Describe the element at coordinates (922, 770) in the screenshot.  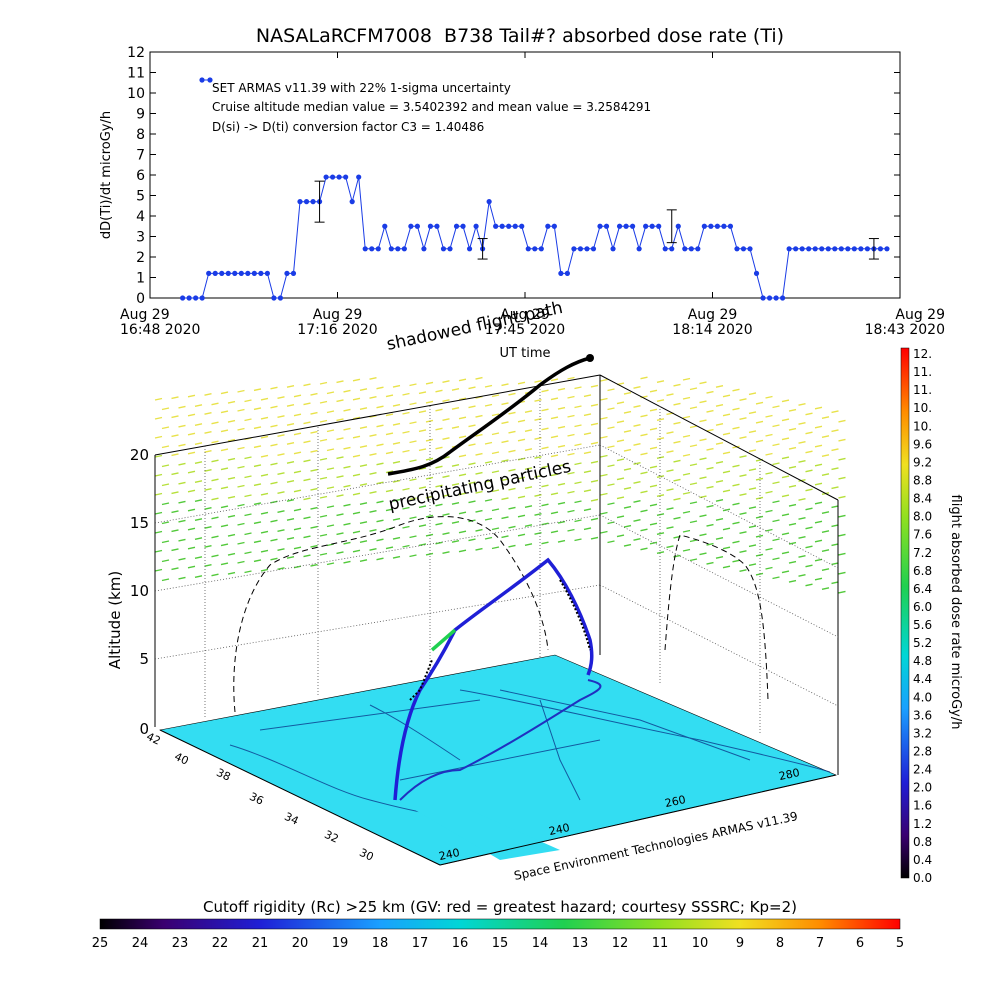
I see `dose-colorbar-tick-label: 2.4` at that location.